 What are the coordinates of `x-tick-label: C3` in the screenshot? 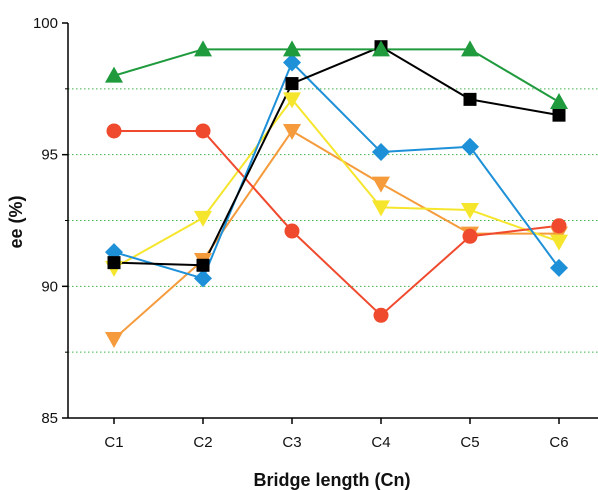 It's located at (291, 442).